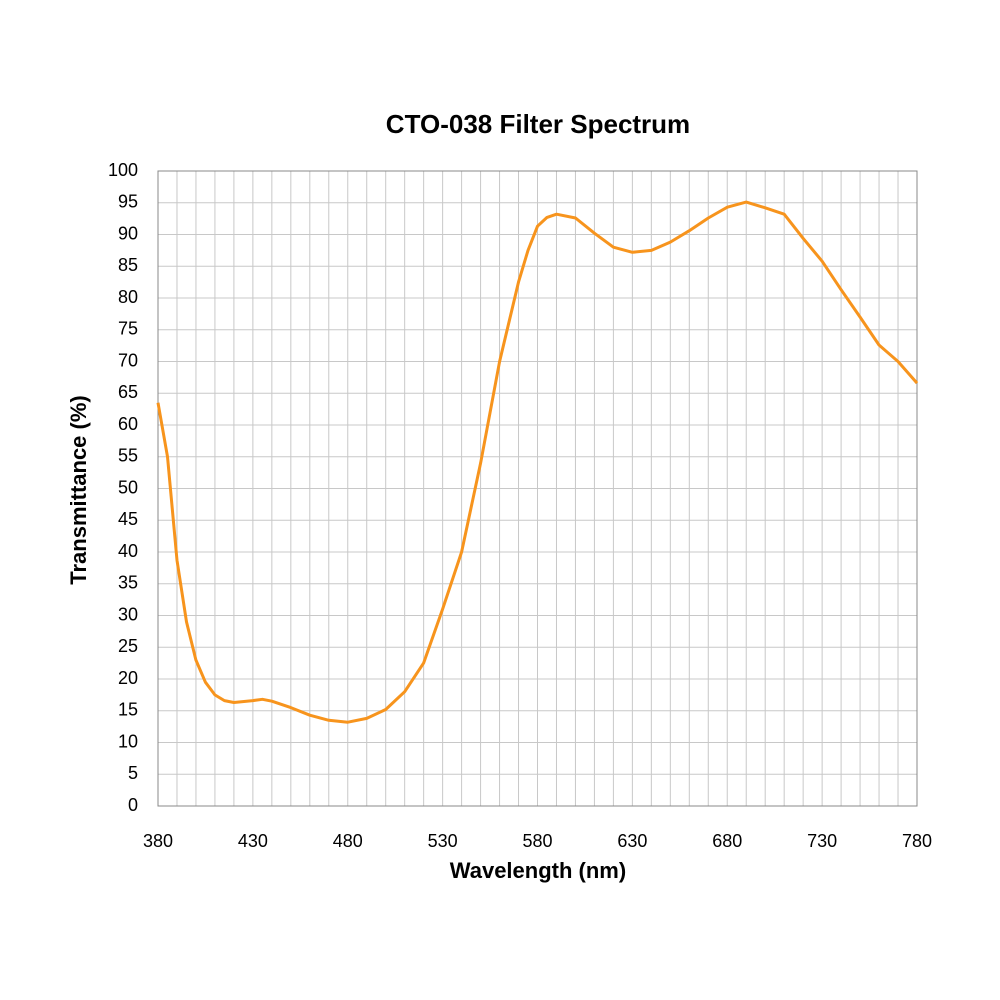 Image resolution: width=1000 pixels, height=1000 pixels. Describe the element at coordinates (128, 233) in the screenshot. I see `y-tick-label: 90` at that location.